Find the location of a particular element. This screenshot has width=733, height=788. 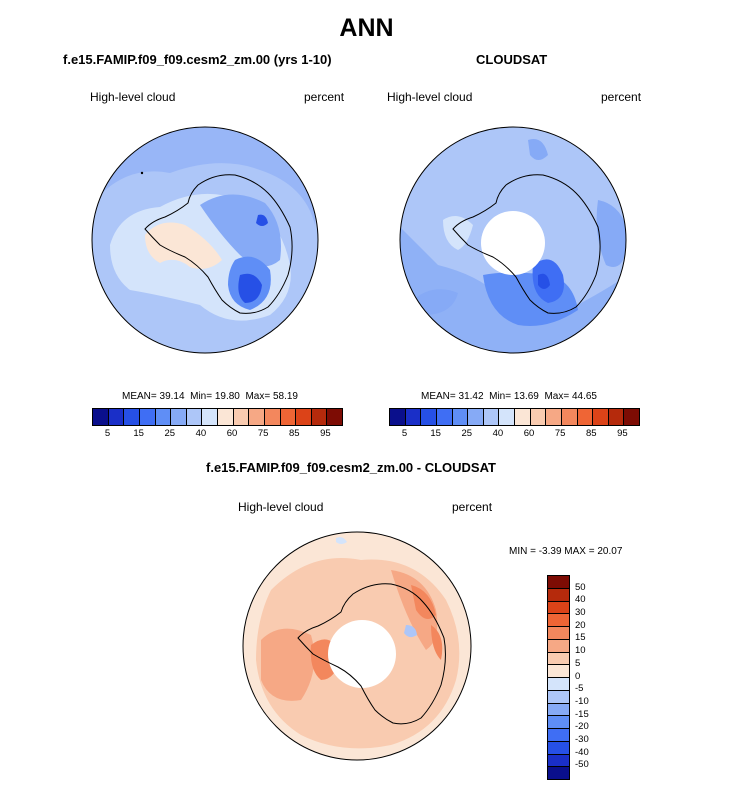

panel2-colorbar-label: 15 is located at coordinates (435, 433).